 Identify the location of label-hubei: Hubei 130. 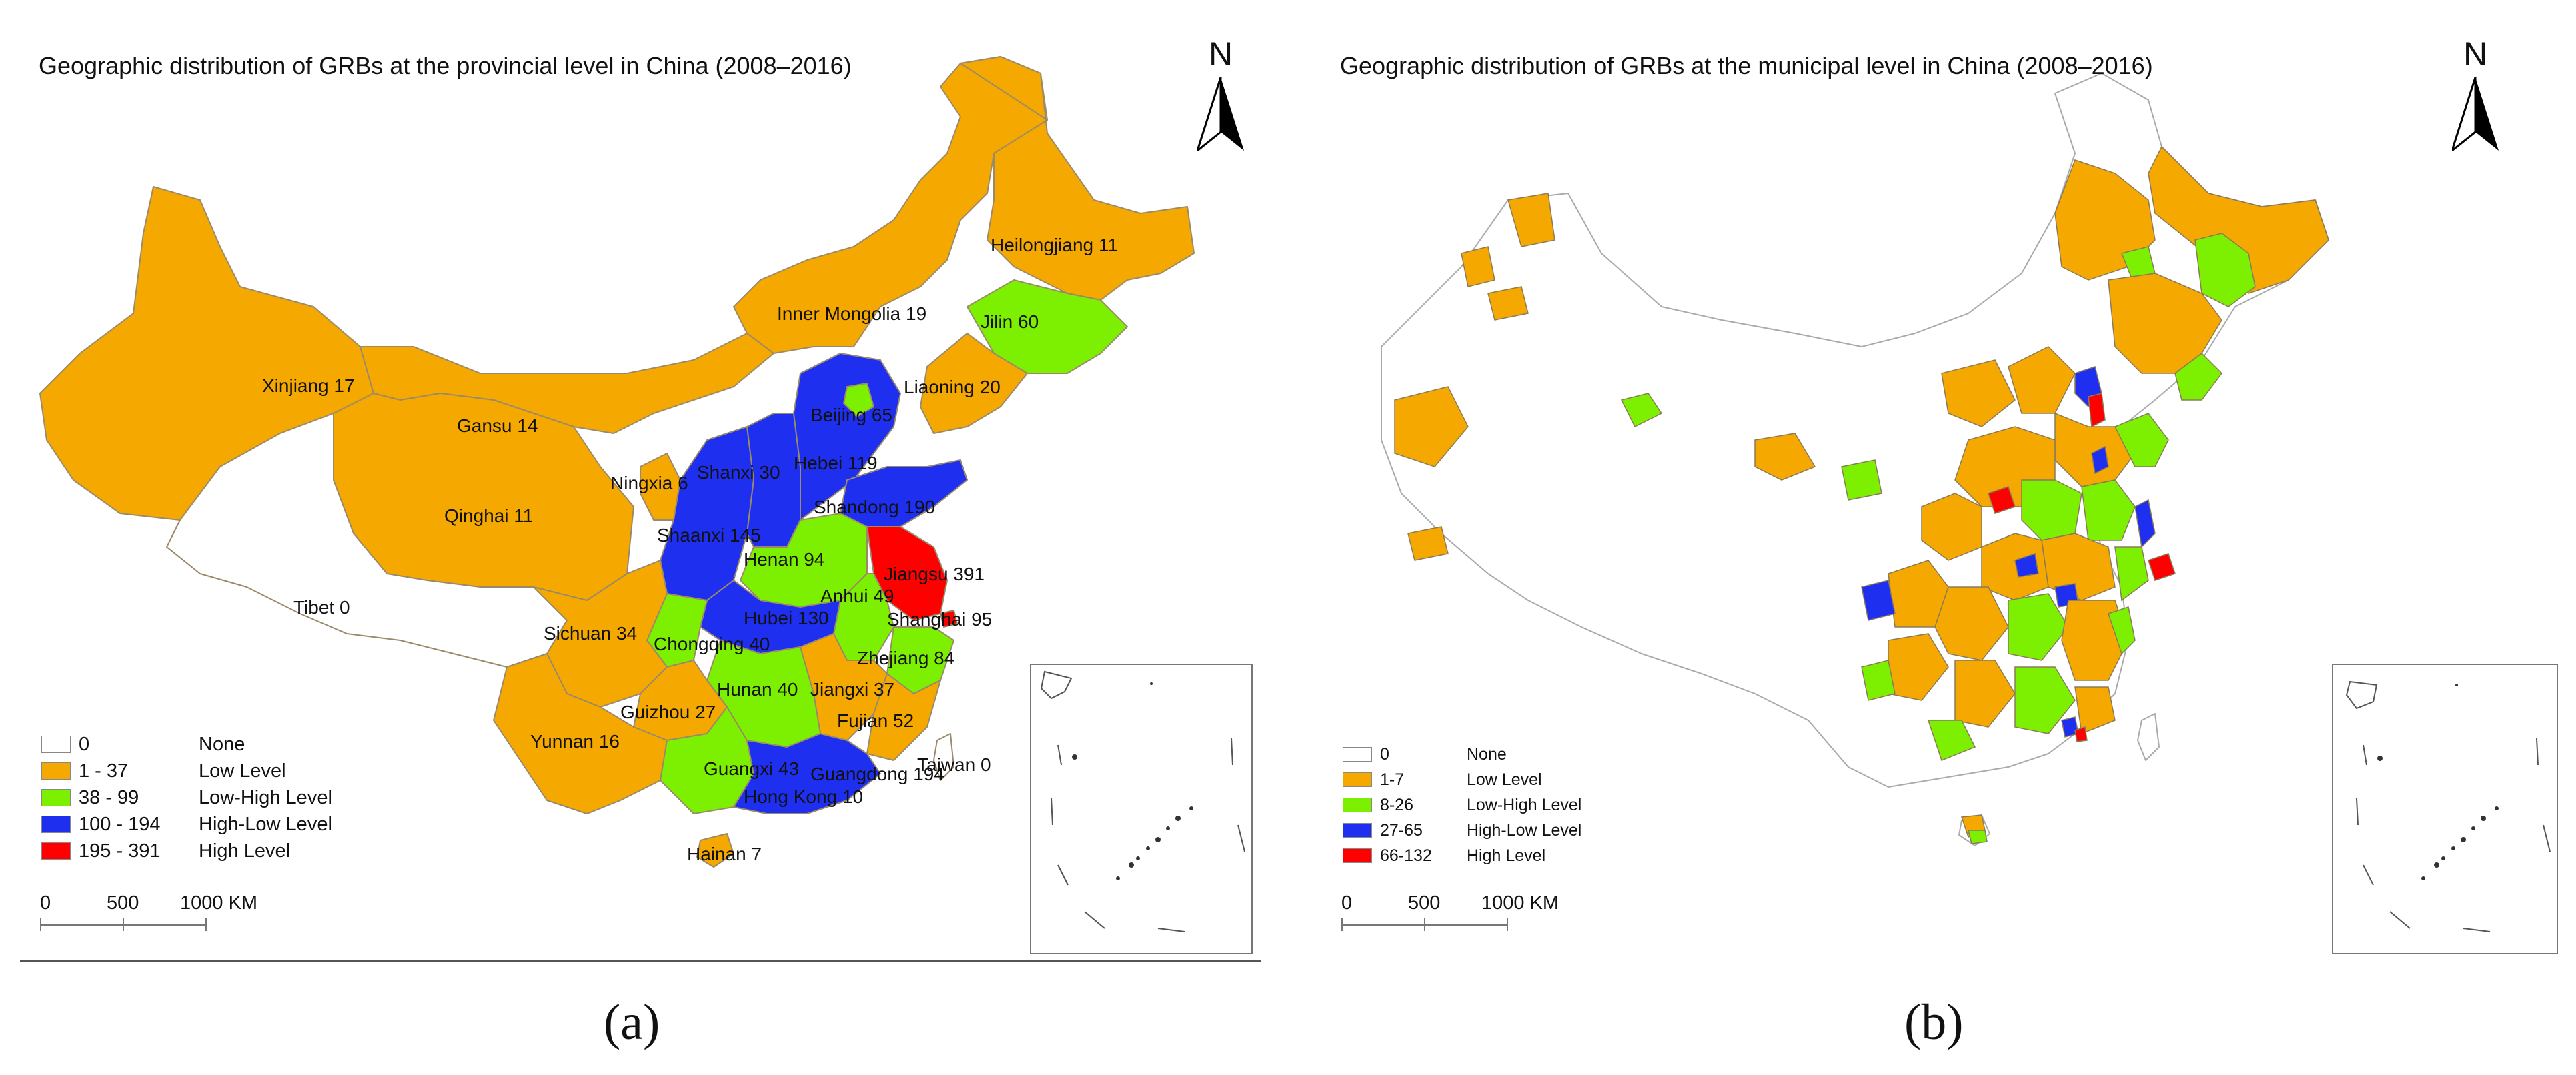
(786, 618).